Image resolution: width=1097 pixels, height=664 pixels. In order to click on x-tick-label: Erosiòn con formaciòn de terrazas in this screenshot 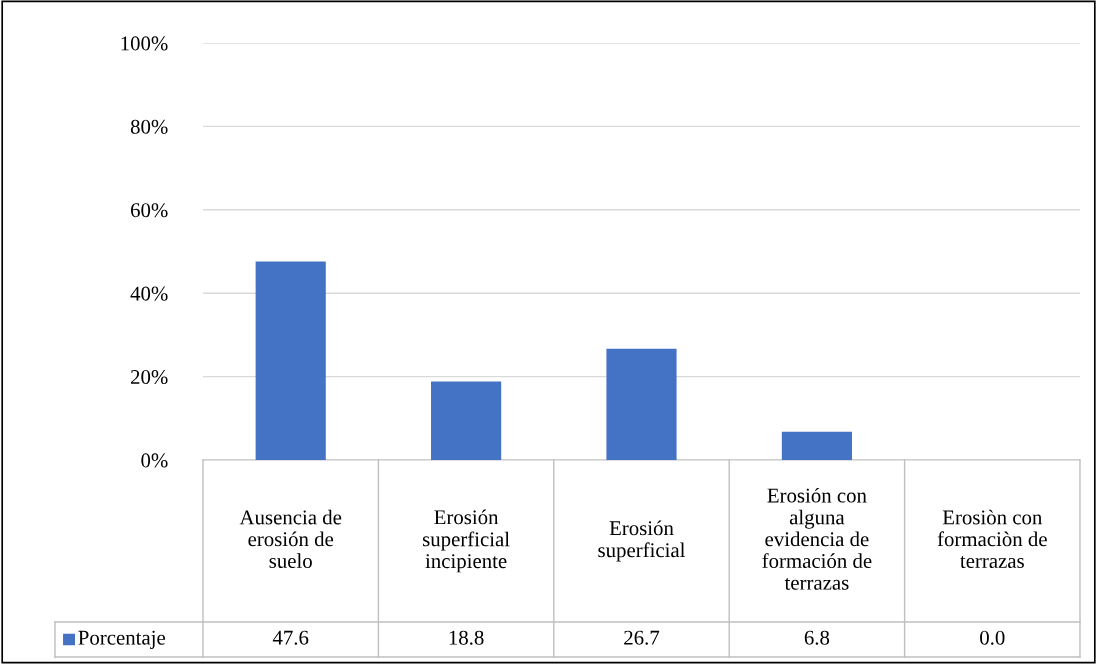, I will do `click(992, 538)`.